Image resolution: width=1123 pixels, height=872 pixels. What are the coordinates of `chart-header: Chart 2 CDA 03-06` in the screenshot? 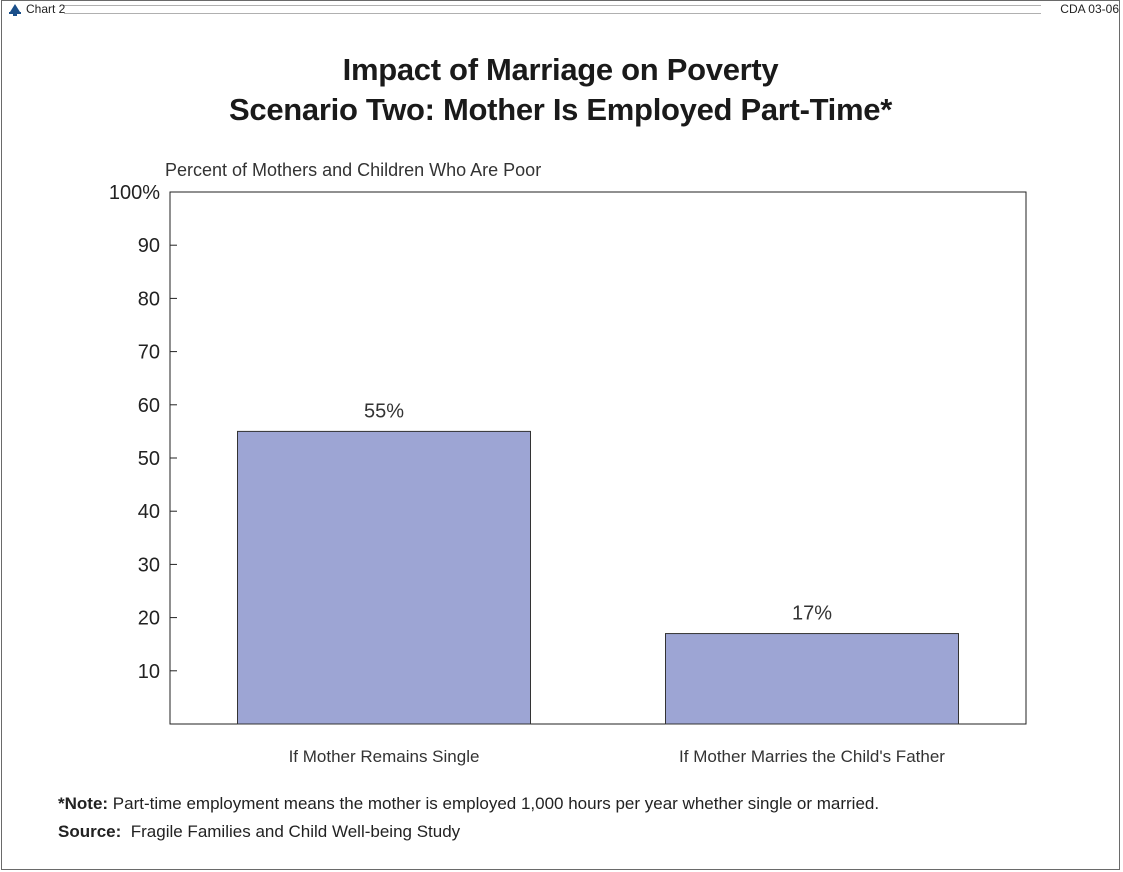 It's located at (561, 10).